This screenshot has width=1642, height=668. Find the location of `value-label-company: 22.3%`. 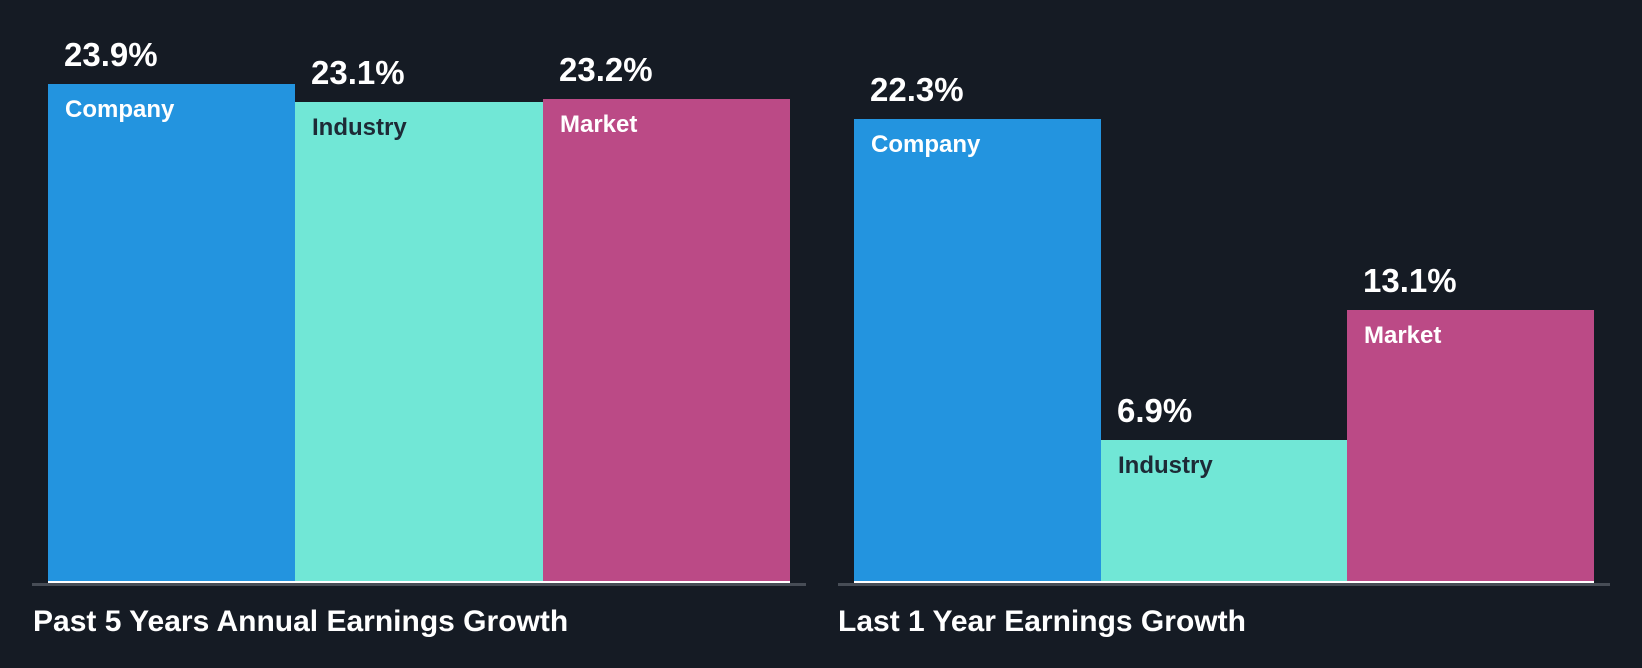

value-label-company: 22.3% is located at coordinates (917, 89).